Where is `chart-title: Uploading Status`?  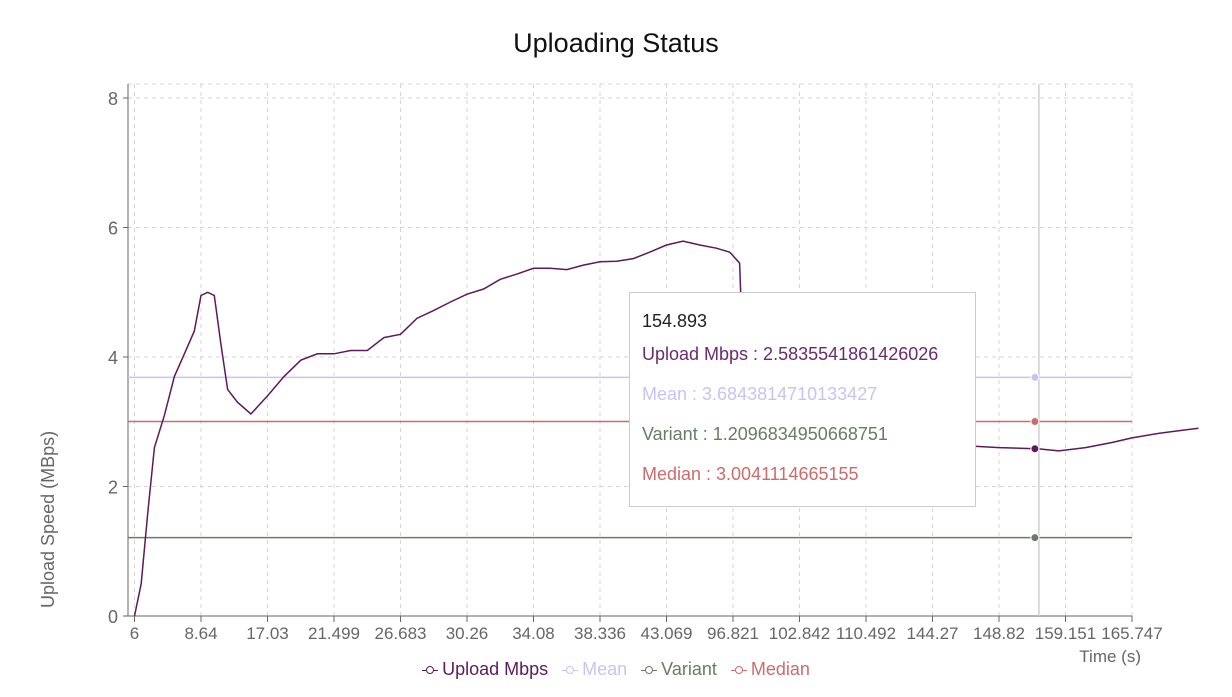 chart-title: Uploading Status is located at coordinates (616, 43).